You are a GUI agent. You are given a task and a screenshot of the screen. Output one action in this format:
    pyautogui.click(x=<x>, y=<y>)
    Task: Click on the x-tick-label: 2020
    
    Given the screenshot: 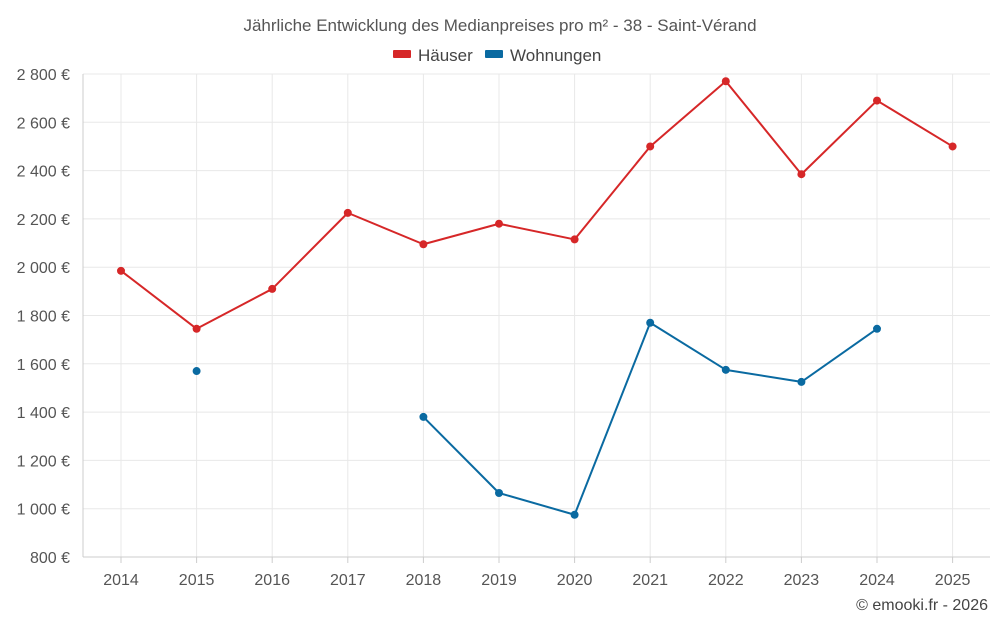 What is the action you would take?
    pyautogui.click(x=575, y=580)
    